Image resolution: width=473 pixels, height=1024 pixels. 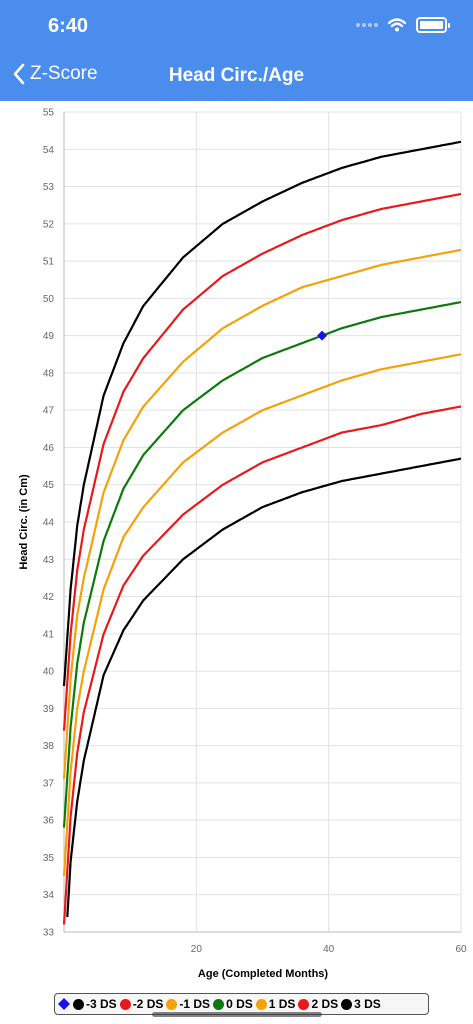 I want to click on signal-dots-icon, so click(x=367, y=25).